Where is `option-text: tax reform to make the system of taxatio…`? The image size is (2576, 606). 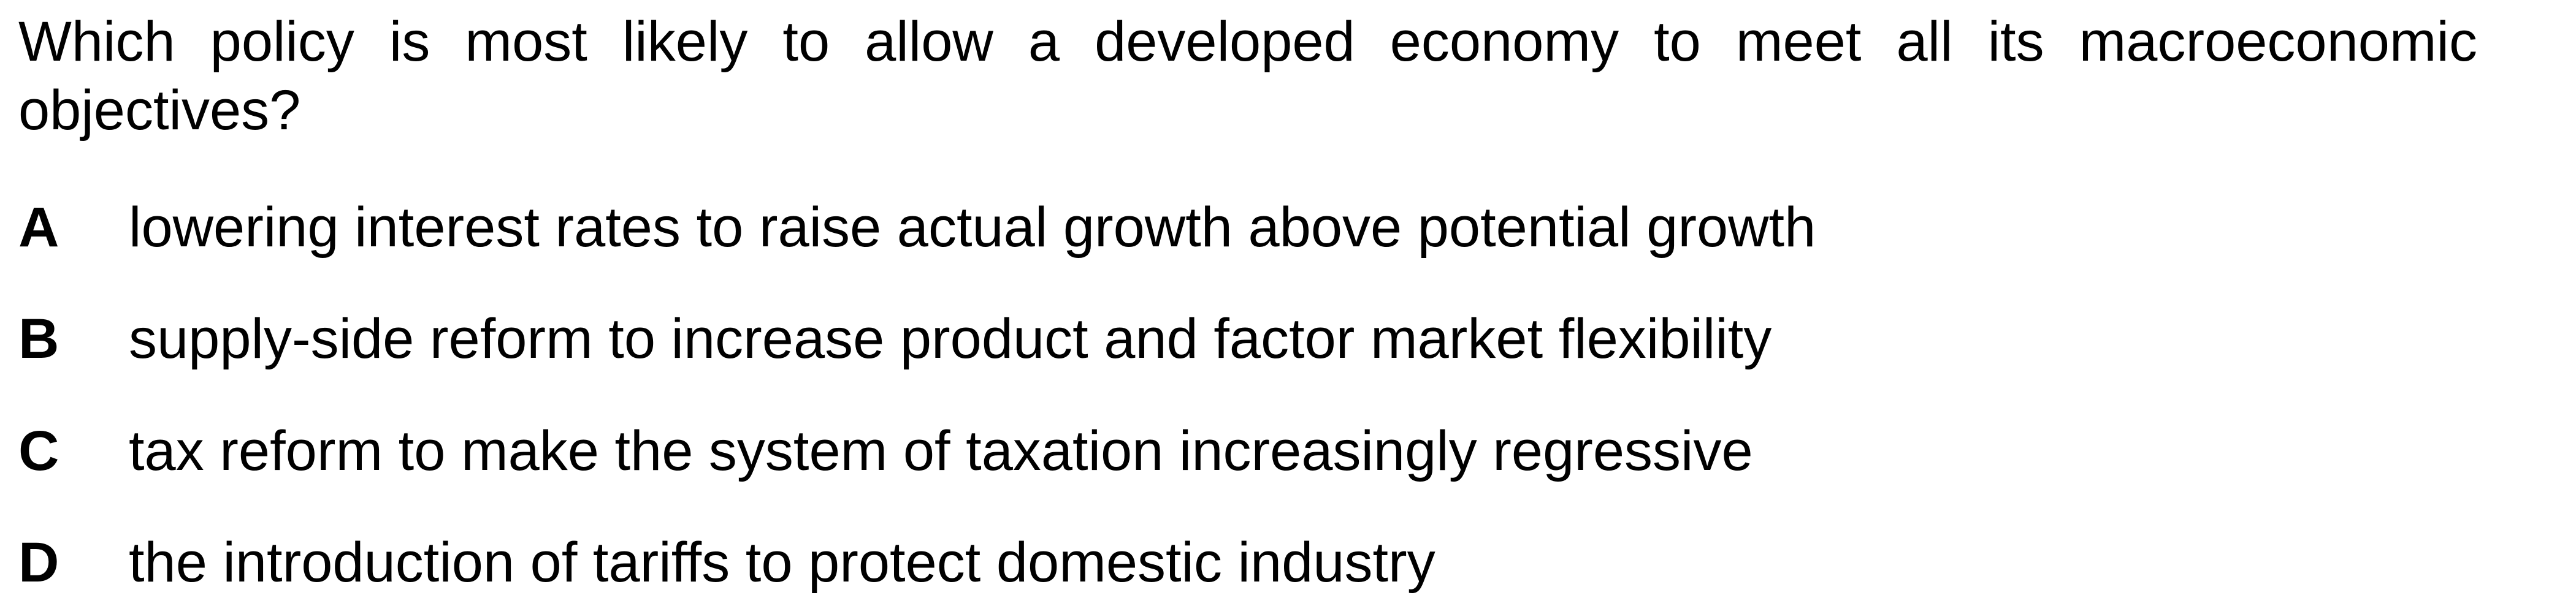
option-text: tax reform to make the system of taxatio… is located at coordinates (941, 451).